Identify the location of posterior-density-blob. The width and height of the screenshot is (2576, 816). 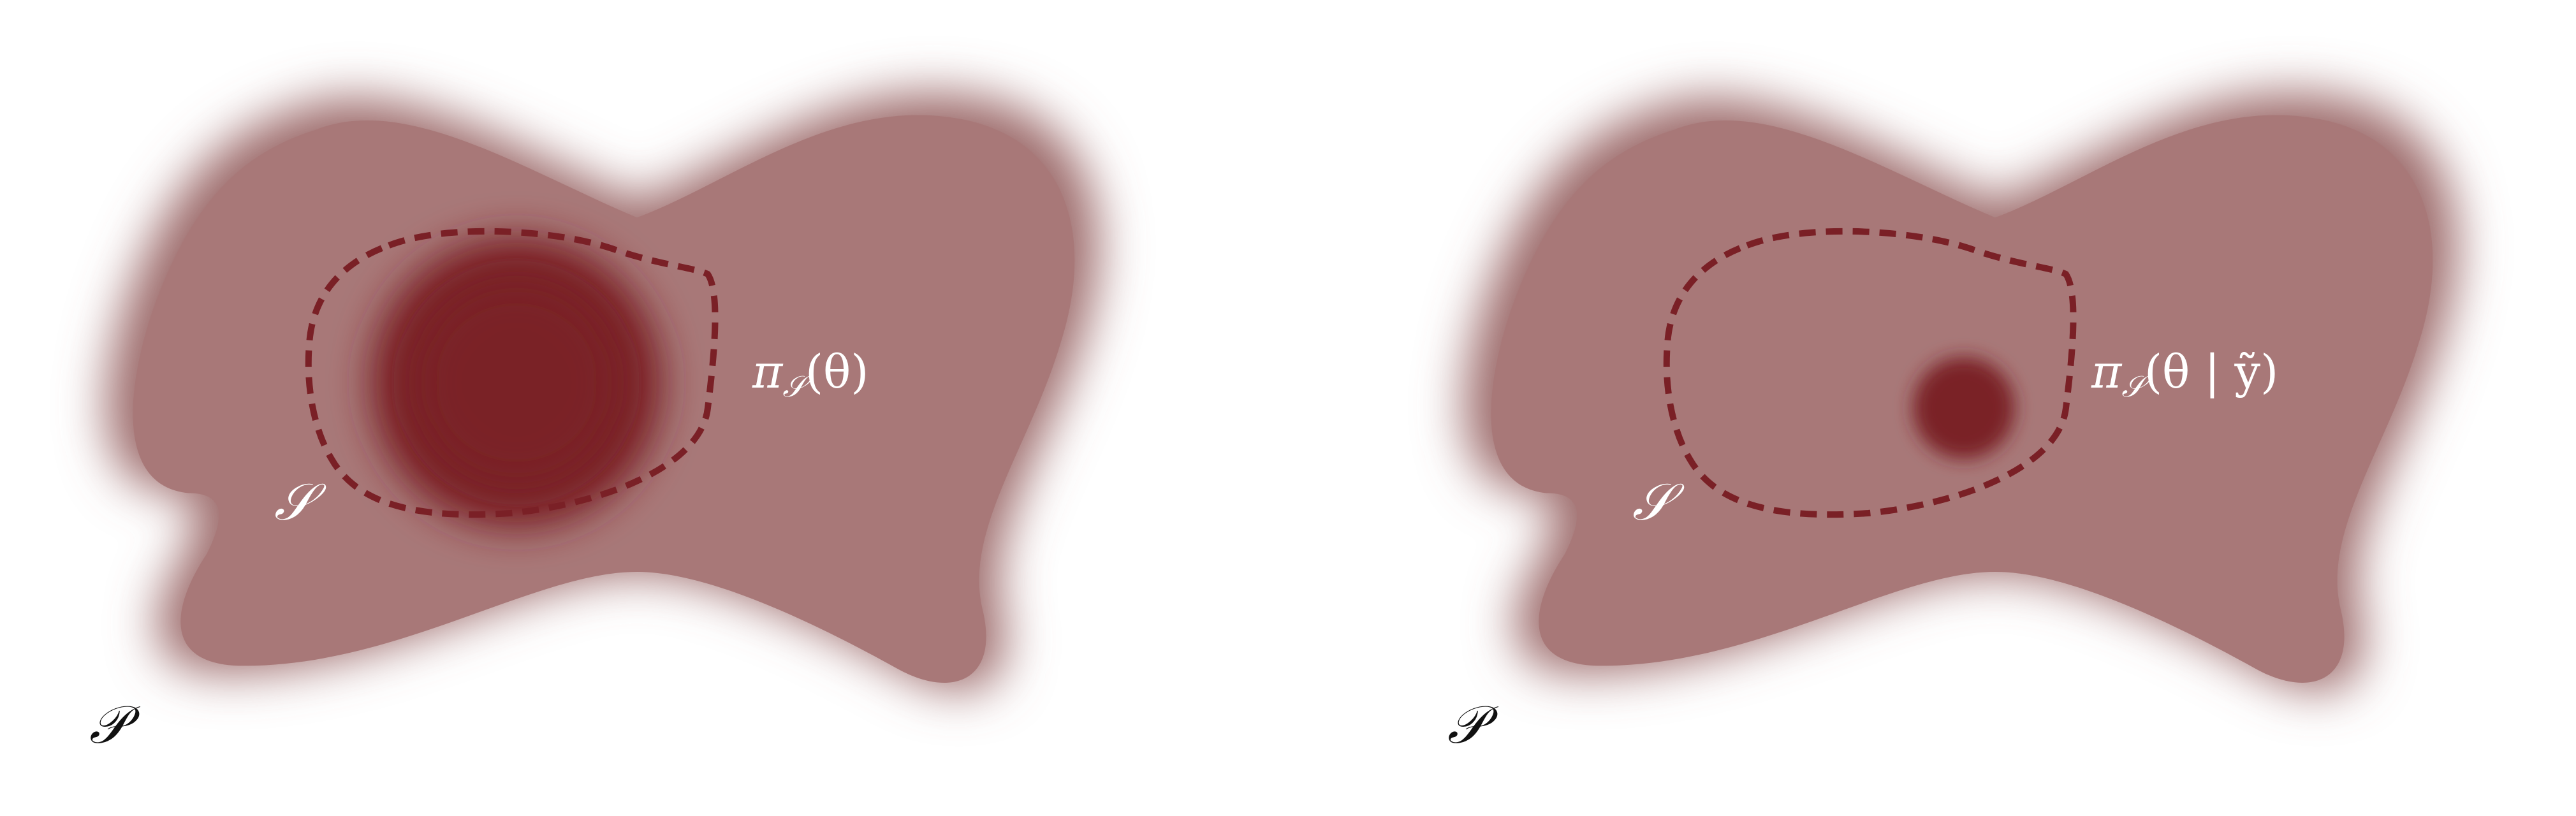
(1964, 408).